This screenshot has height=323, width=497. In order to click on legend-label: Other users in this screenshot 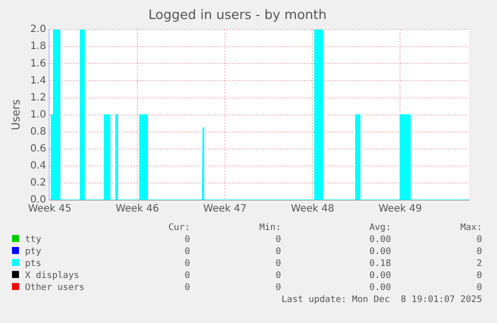, I will do `click(55, 288)`.